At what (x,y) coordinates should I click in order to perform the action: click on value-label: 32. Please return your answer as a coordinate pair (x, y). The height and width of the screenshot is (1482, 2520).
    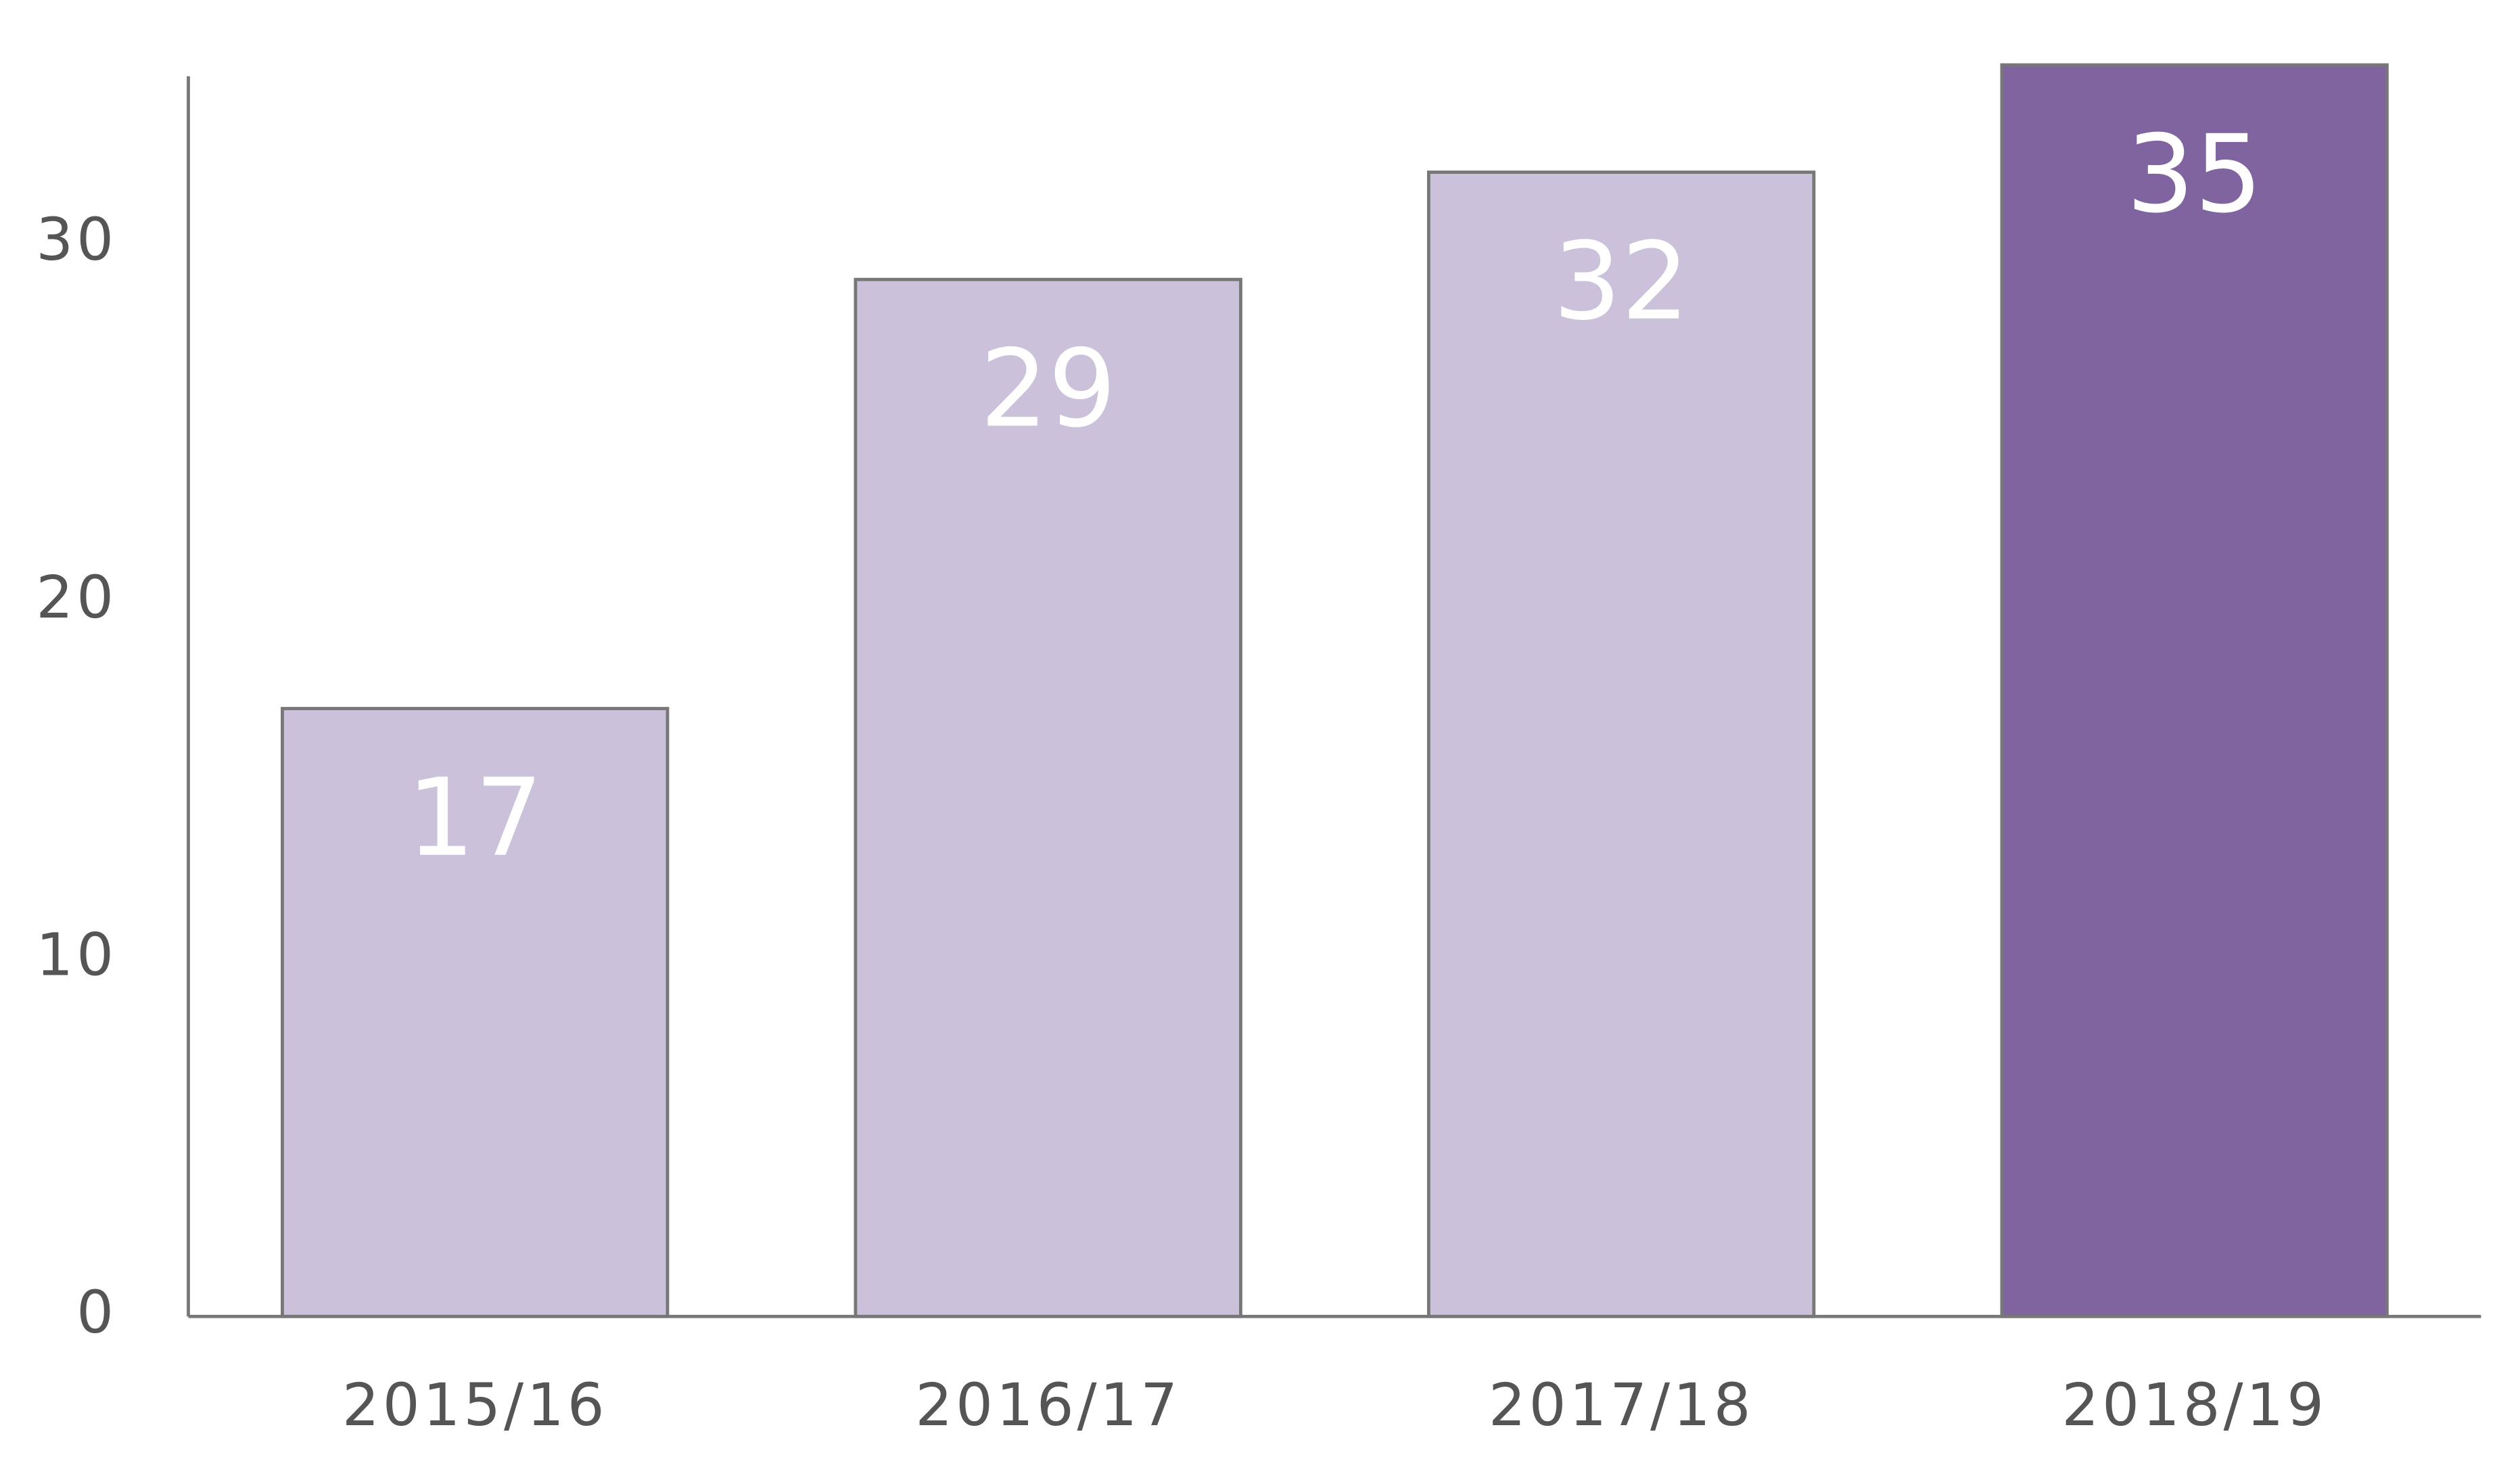
    Looking at the image, I should click on (1621, 282).